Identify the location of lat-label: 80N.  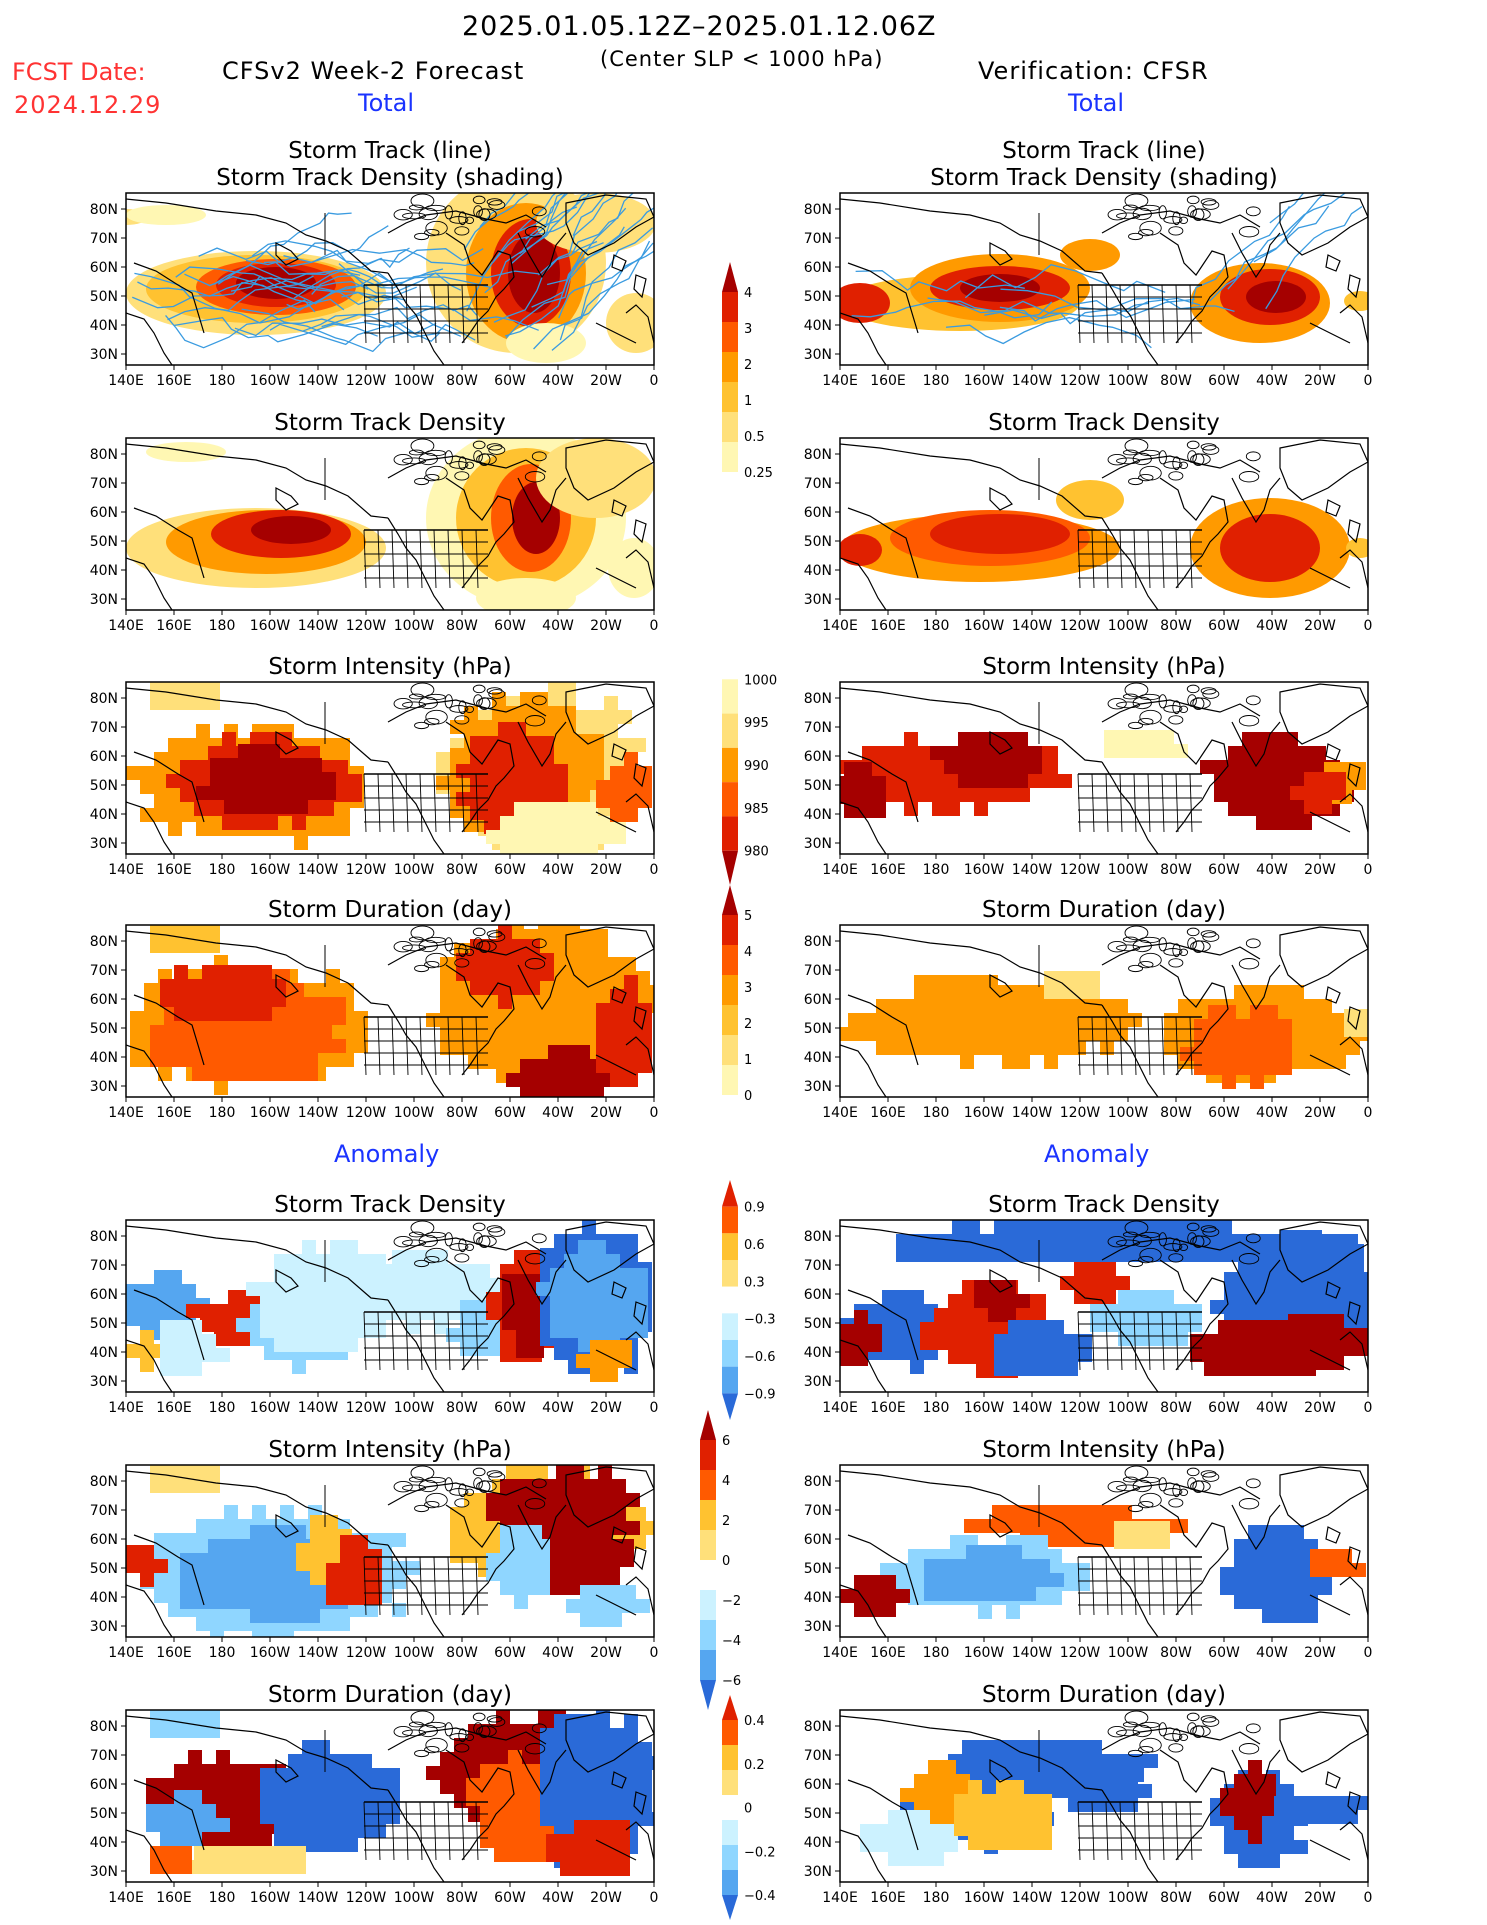
(104, 1237).